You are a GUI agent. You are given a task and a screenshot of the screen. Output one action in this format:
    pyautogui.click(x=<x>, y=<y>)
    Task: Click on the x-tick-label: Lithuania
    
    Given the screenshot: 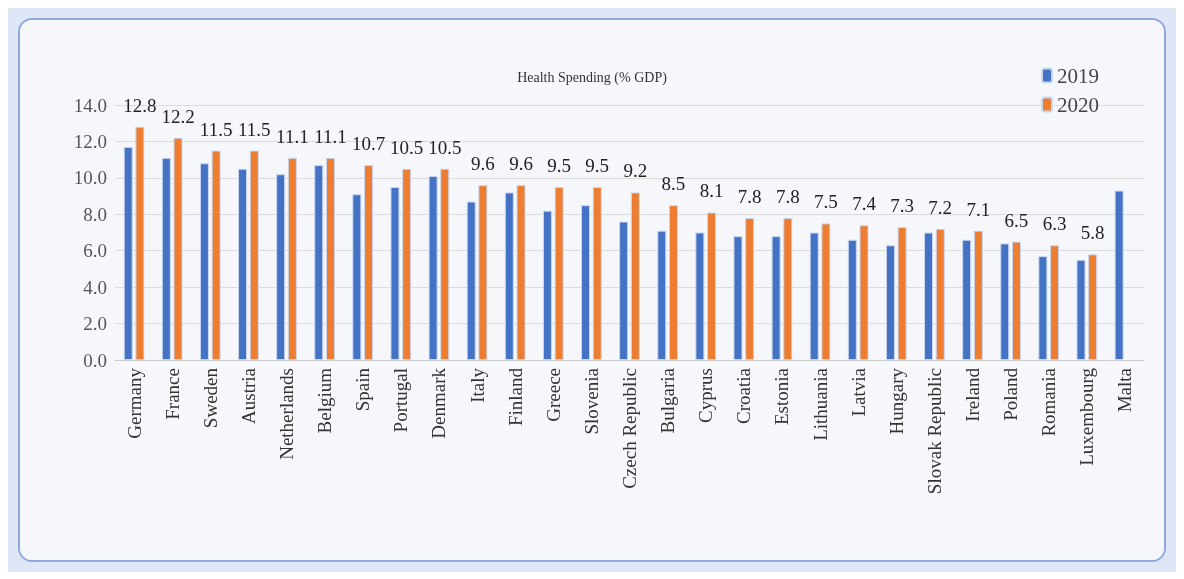 What is the action you would take?
    pyautogui.click(x=820, y=404)
    